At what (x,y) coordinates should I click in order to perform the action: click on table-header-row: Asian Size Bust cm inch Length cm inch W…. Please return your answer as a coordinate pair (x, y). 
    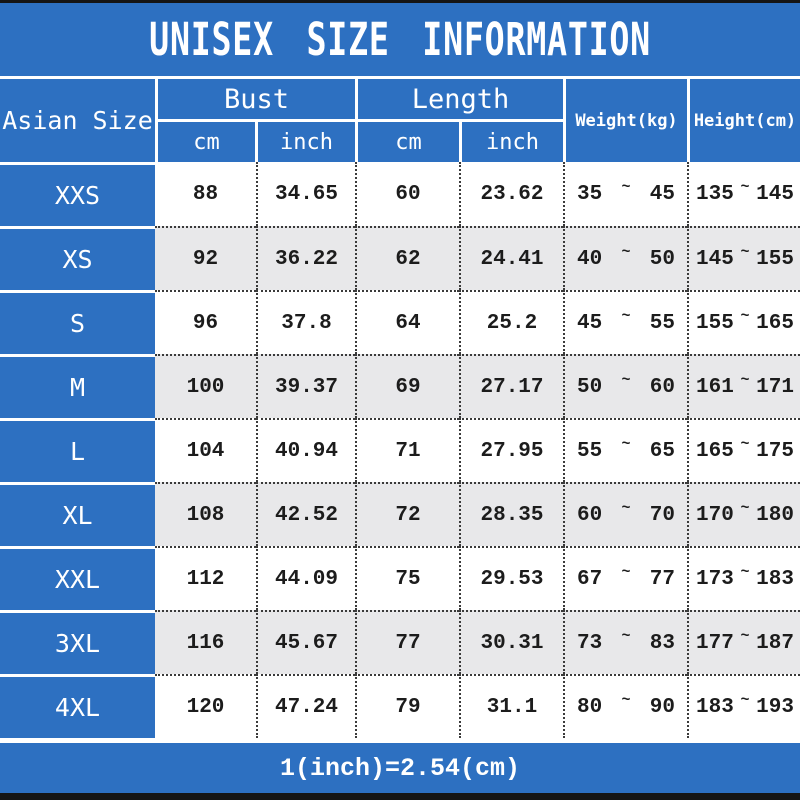
    Looking at the image, I should click on (400, 120).